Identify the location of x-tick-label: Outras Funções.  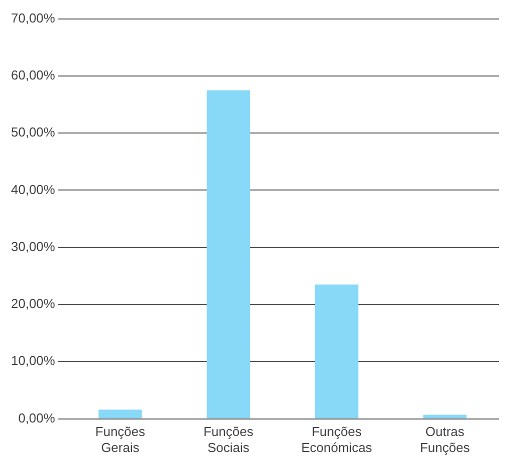
(445, 439).